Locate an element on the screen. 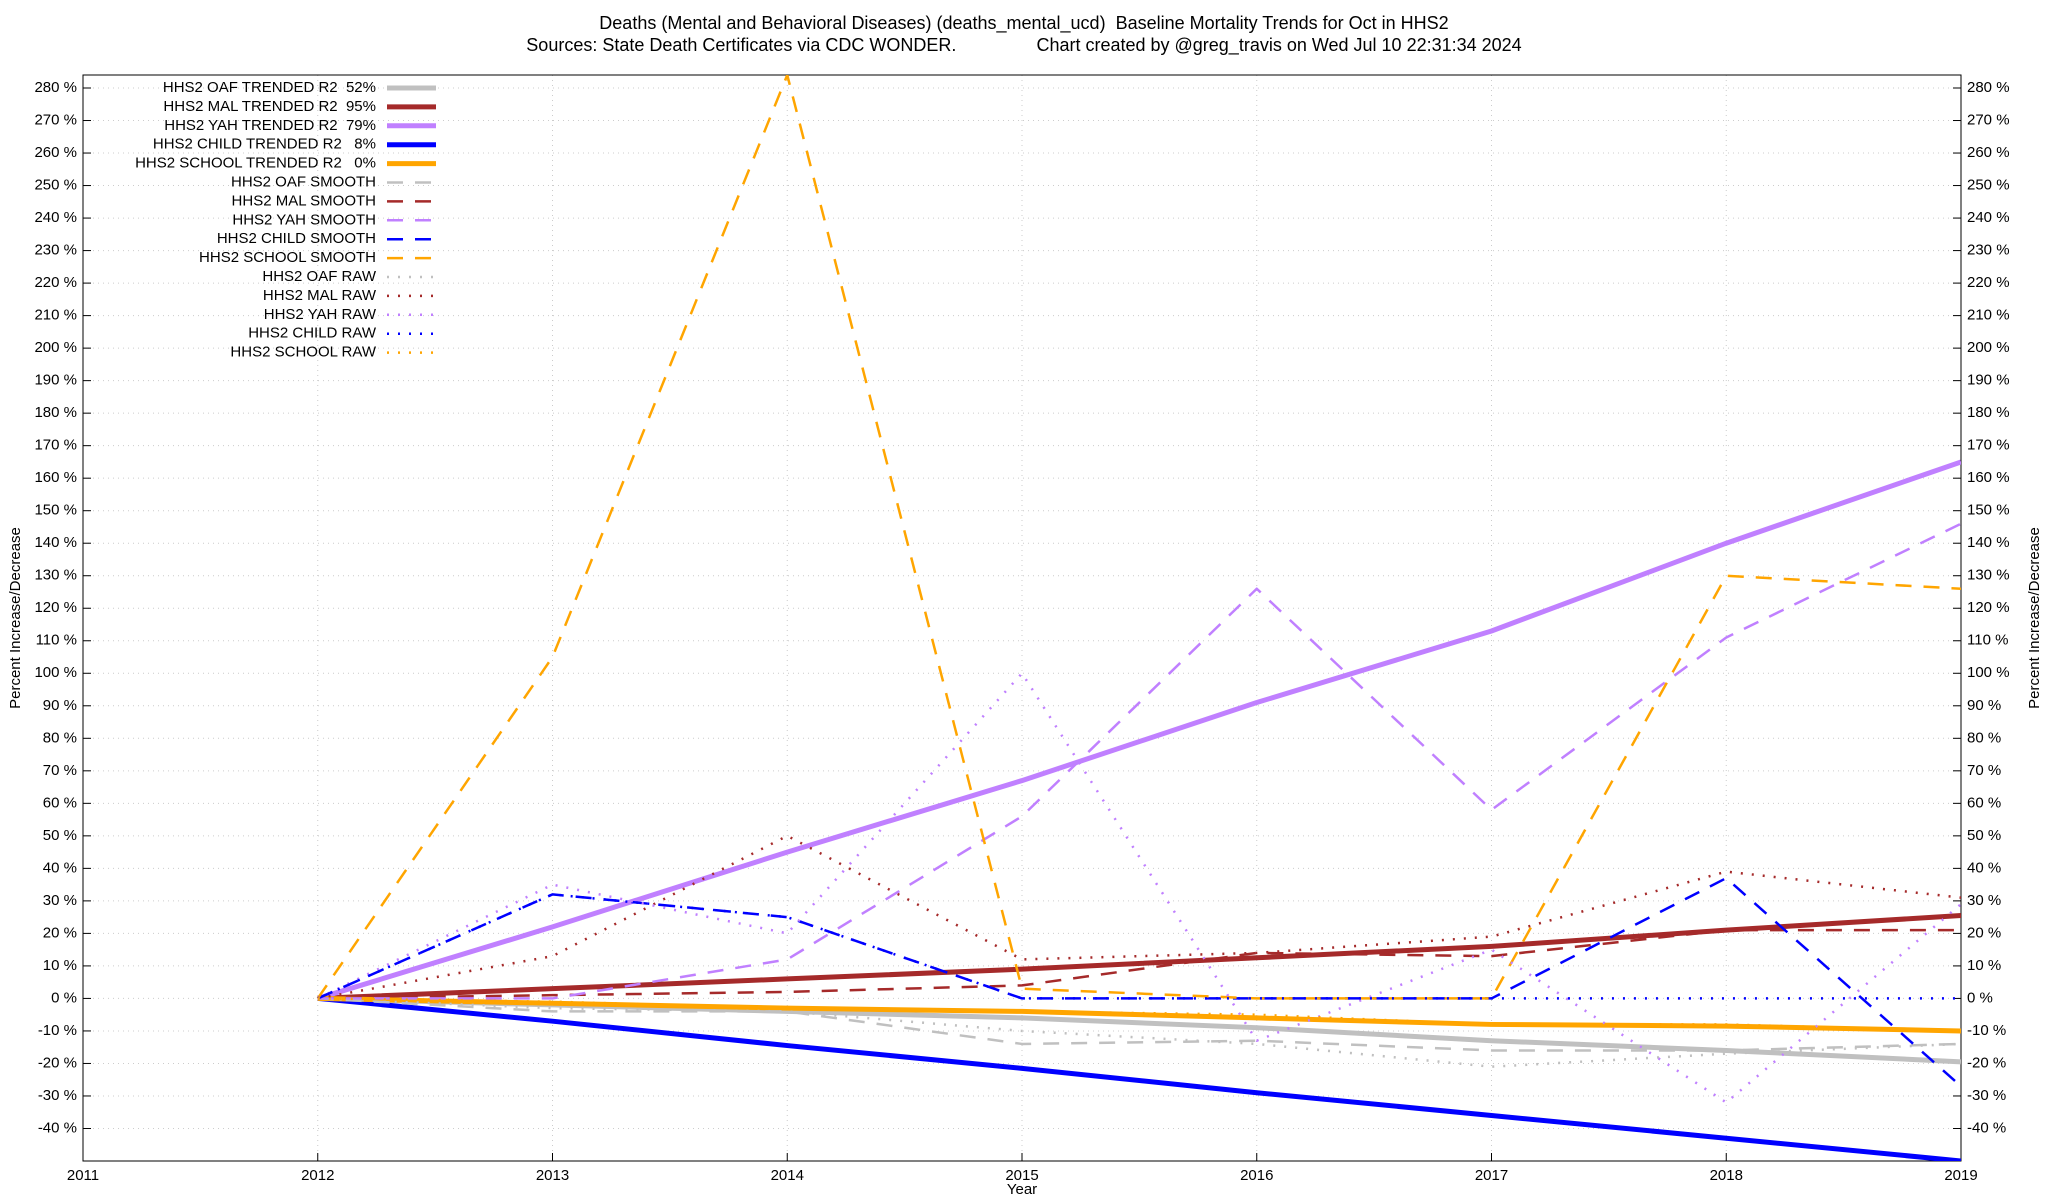  y2-tick-label: 90 % is located at coordinates (1984, 705).